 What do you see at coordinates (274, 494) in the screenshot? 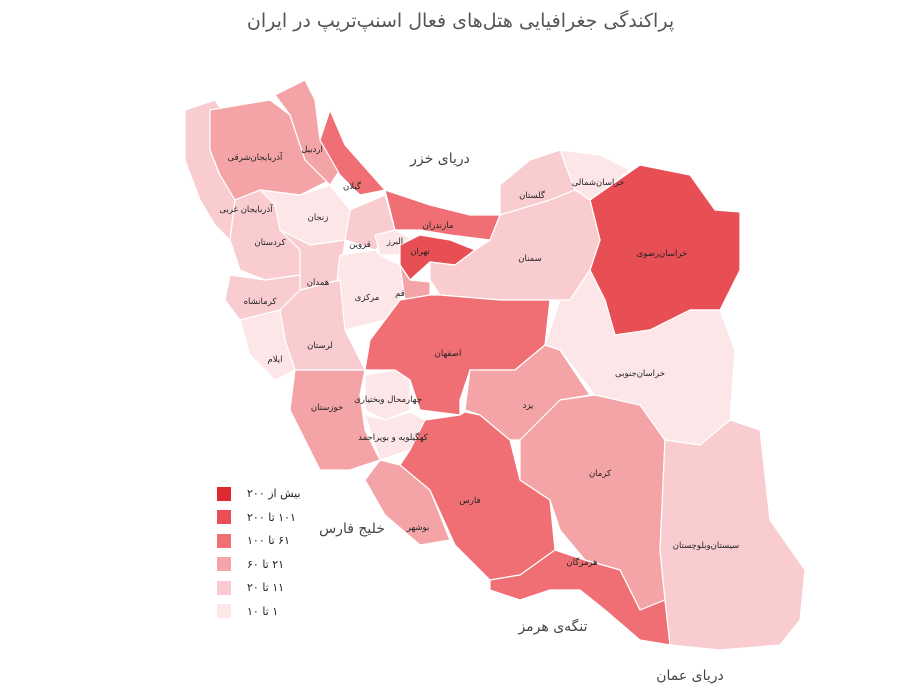
I see `legend-label: بیش از ۲۰۰` at bounding box center [274, 494].